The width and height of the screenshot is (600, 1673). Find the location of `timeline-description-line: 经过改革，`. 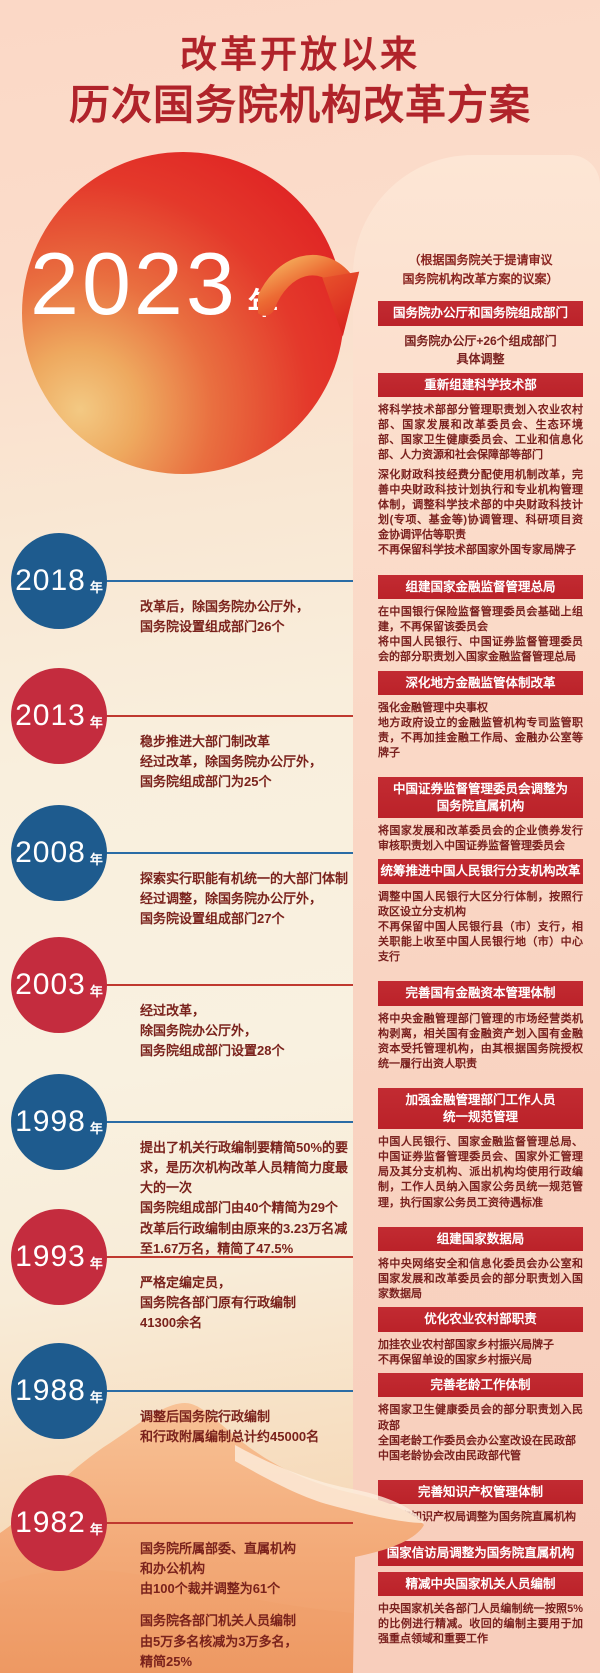

timeline-description-line: 经过改革， is located at coordinates (173, 1010).